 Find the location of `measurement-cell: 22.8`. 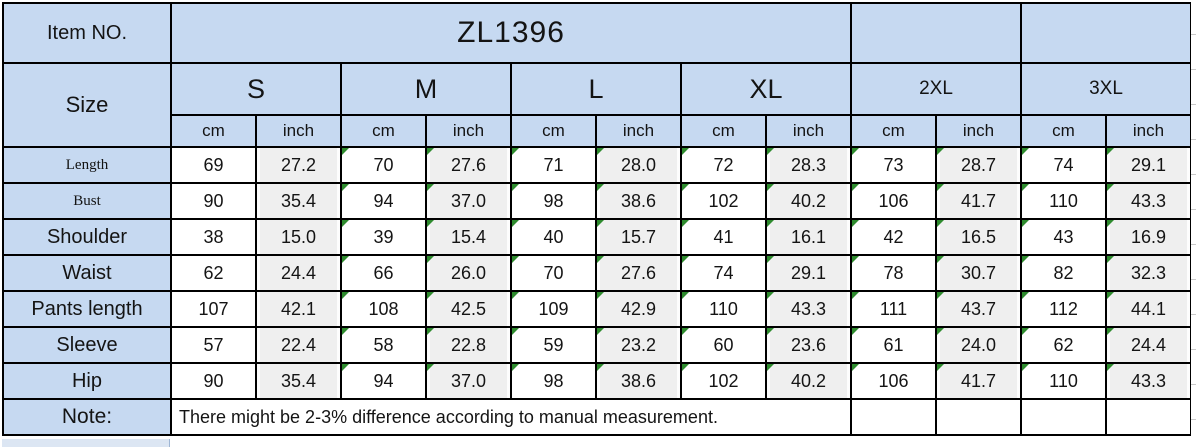

measurement-cell: 22.8 is located at coordinates (468, 345).